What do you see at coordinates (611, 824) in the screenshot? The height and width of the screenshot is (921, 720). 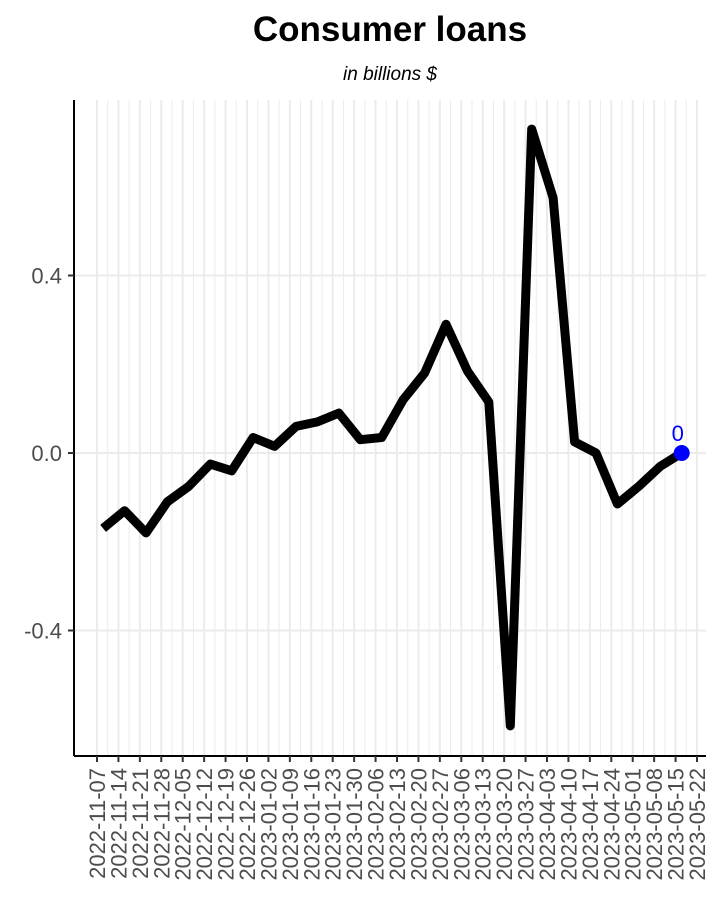 I see `x-tick-label: 2023-04-24` at bounding box center [611, 824].